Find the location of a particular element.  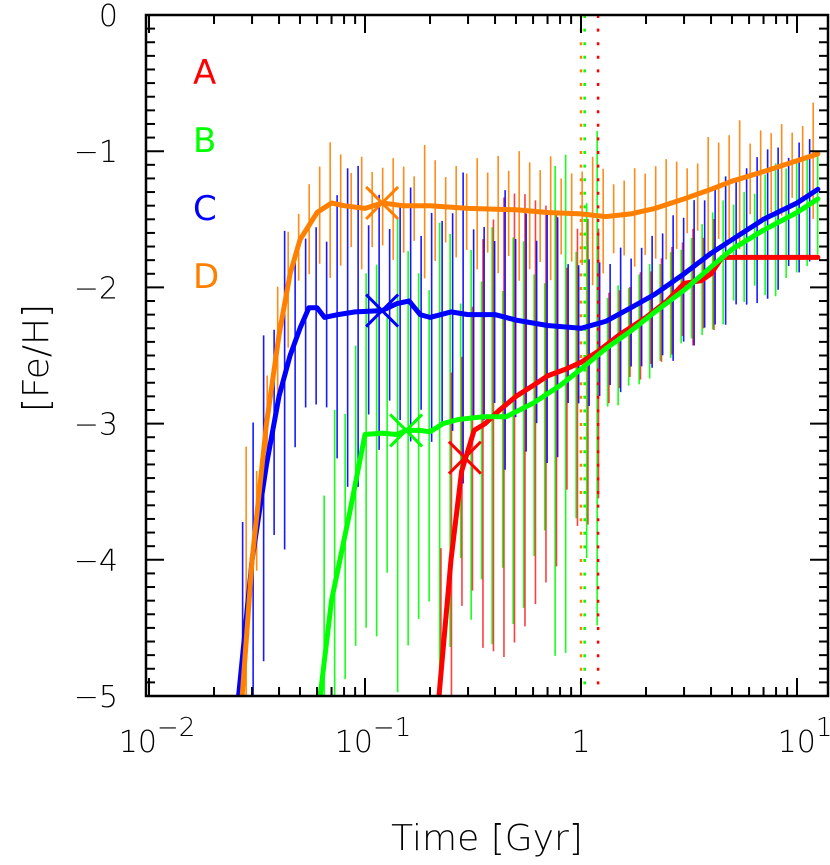

x-tick-label: 10¹ is located at coordinates (804, 736).